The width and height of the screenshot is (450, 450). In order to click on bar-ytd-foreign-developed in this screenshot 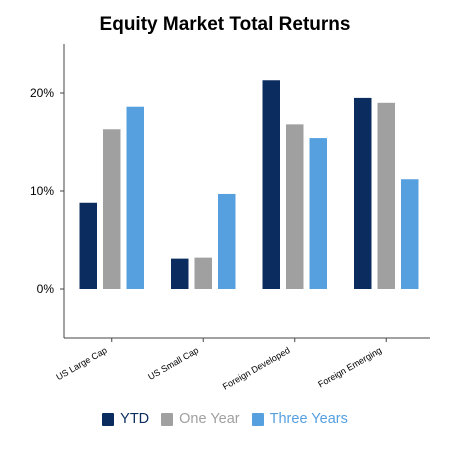, I will do `click(271, 184)`.